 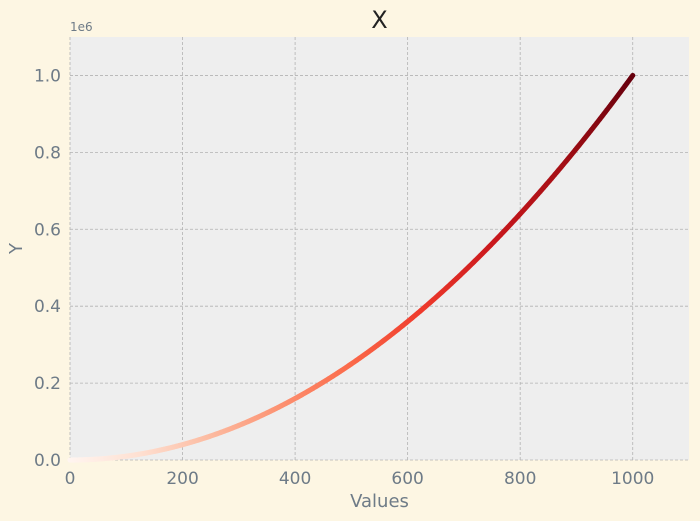 I want to click on y-axis-label: Y, so click(x=16, y=248).